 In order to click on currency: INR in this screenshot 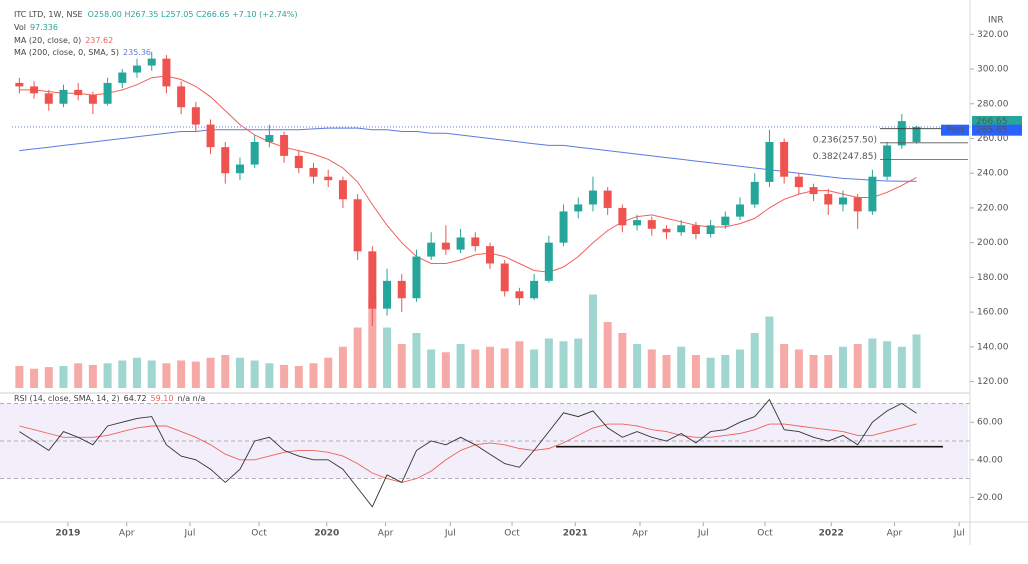, I will do `click(996, 21)`.